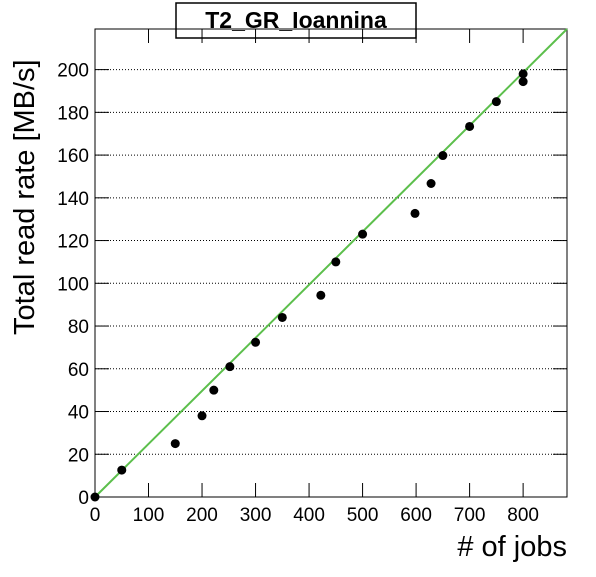  I want to click on y-tick-label: 180, so click(73, 113).